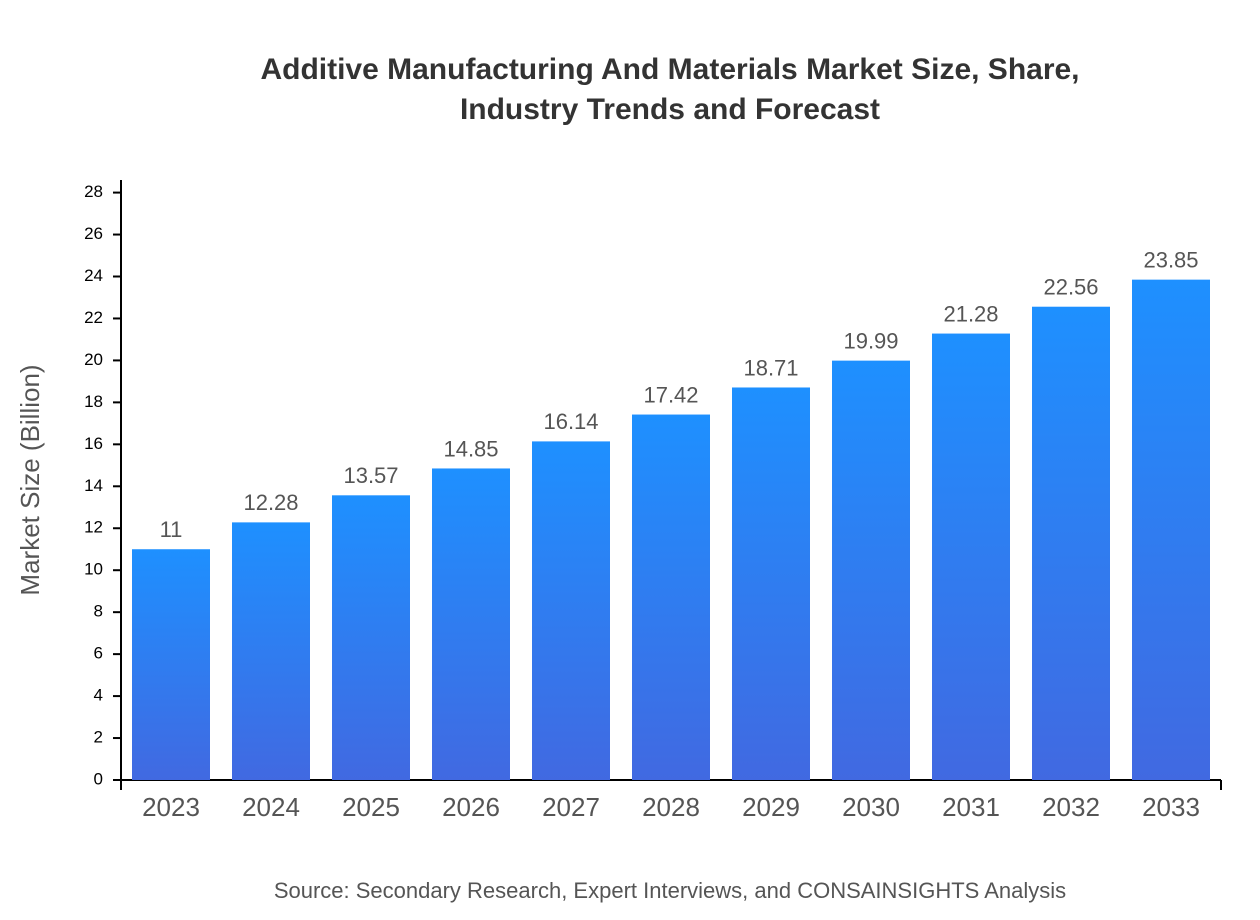 Image resolution: width=1260 pixels, height=920 pixels. Describe the element at coordinates (93, 401) in the screenshot. I see `y-tick-label: 18` at that location.